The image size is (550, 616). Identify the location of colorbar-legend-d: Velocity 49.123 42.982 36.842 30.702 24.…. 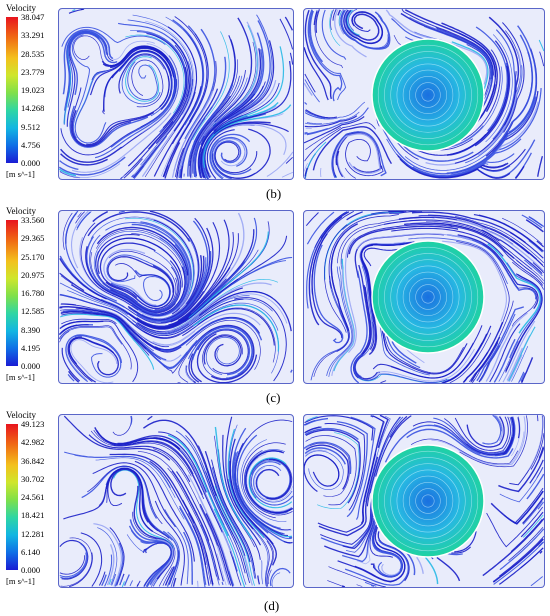
(28, 500).